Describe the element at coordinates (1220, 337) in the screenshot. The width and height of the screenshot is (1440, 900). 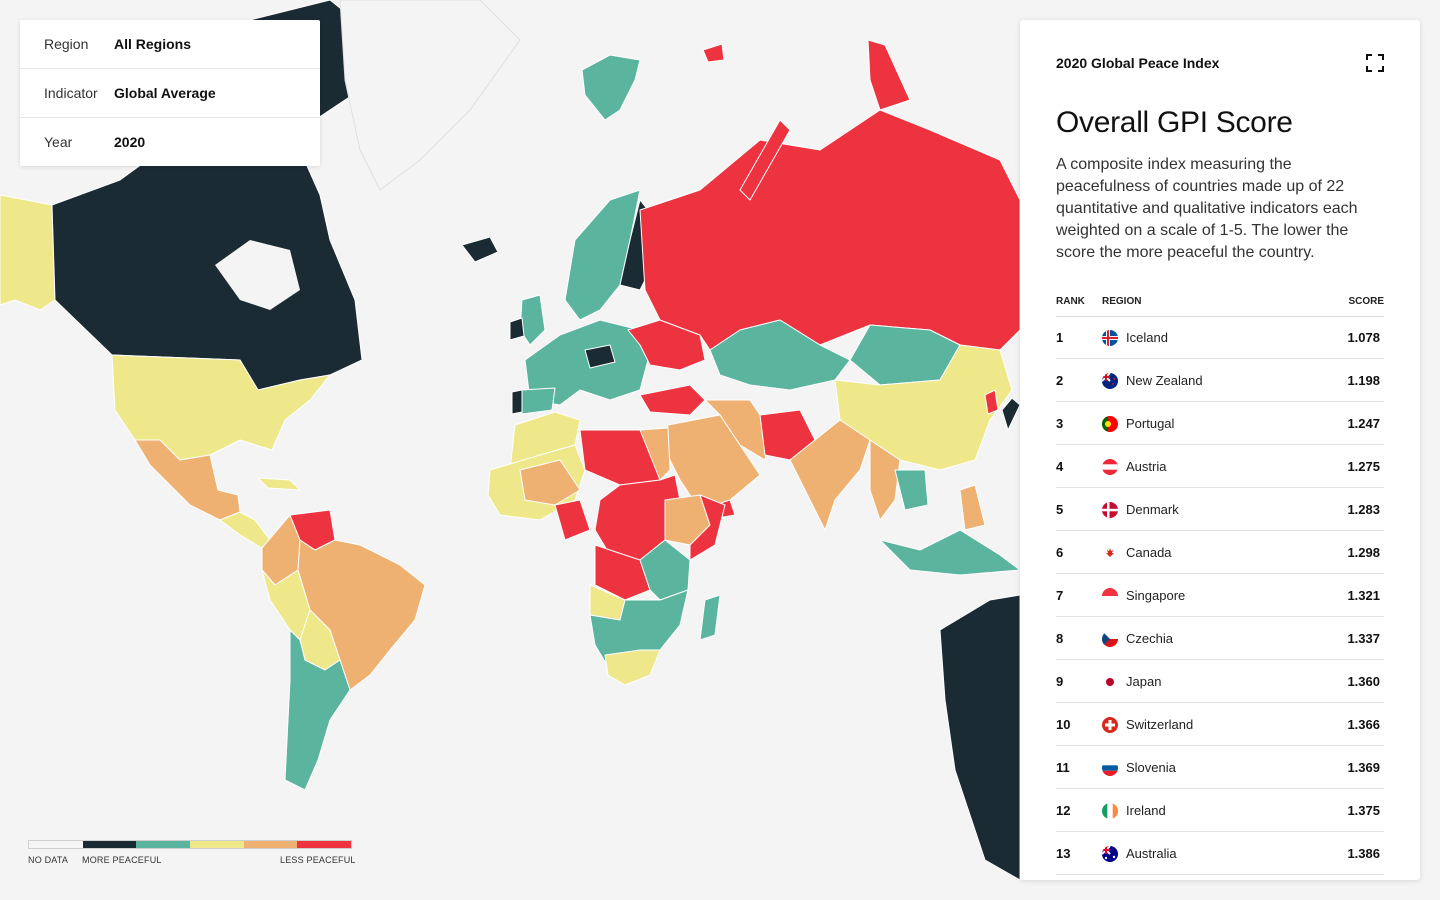
I see `table-row: 1 Iceland 1.078` at that location.